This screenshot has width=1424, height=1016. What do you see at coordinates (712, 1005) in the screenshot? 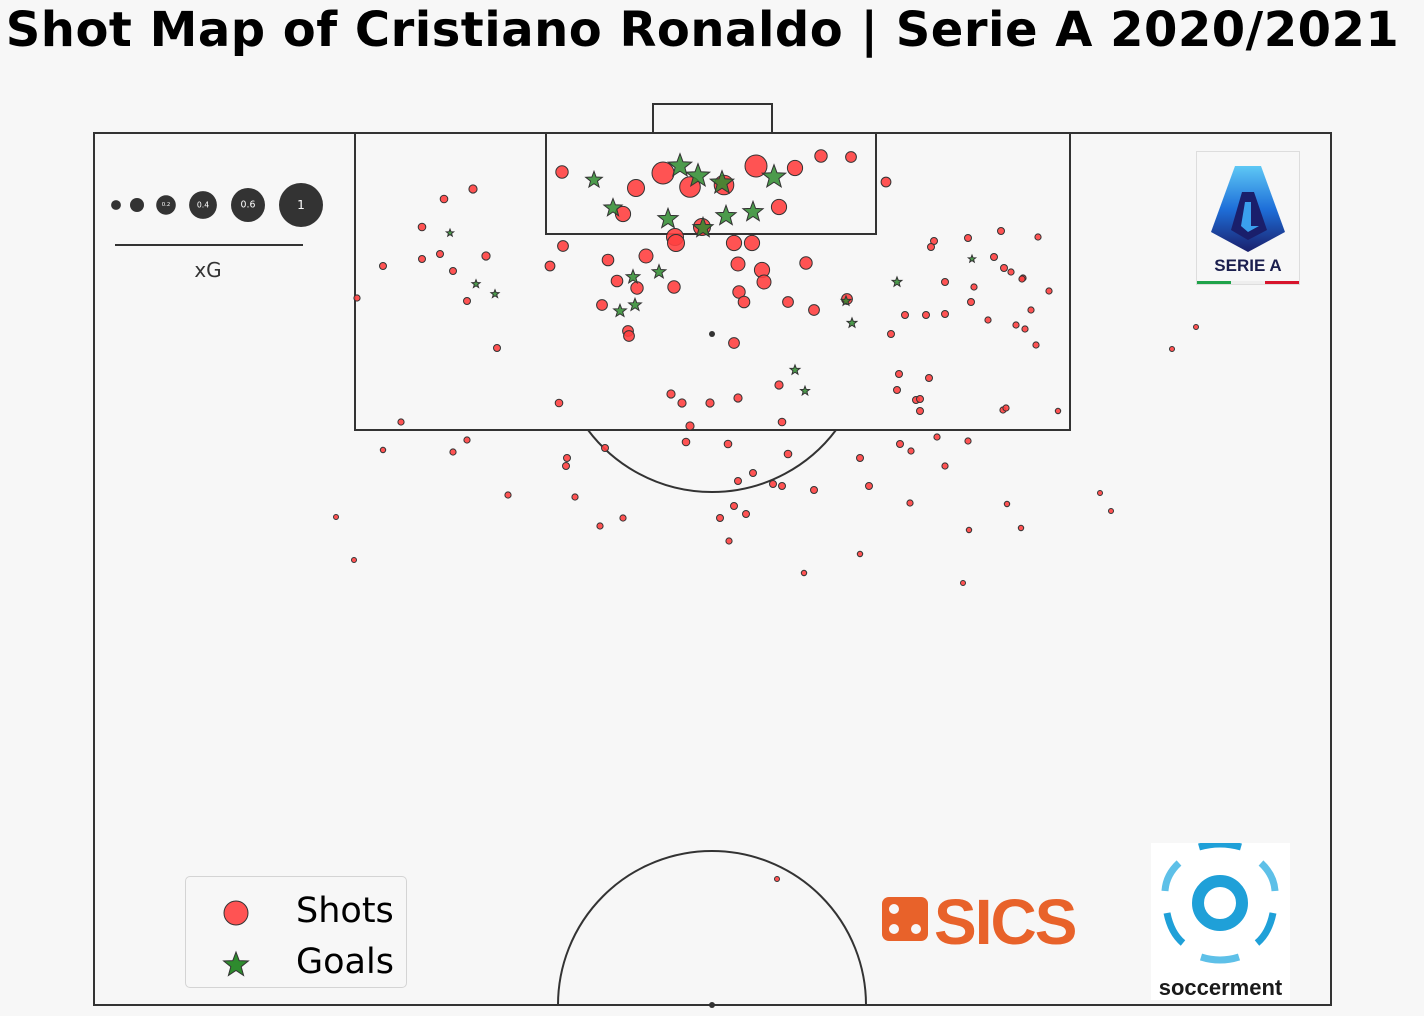
I see `center-spot` at bounding box center [712, 1005].